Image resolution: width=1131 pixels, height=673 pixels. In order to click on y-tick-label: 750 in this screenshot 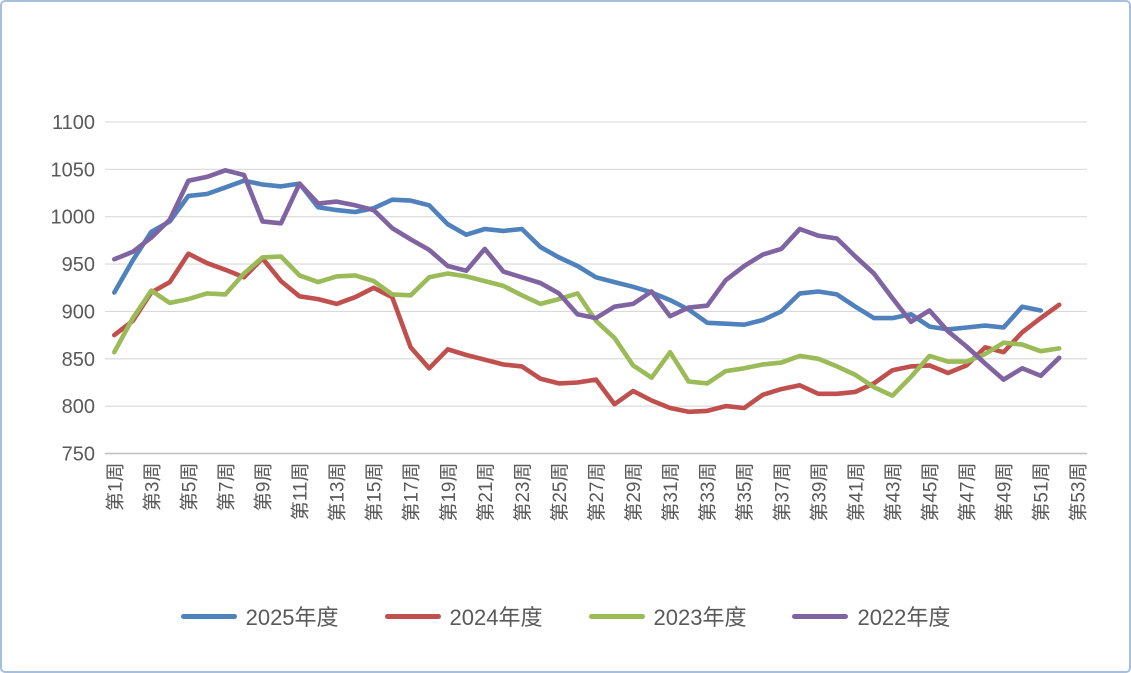, I will do `click(78, 455)`.